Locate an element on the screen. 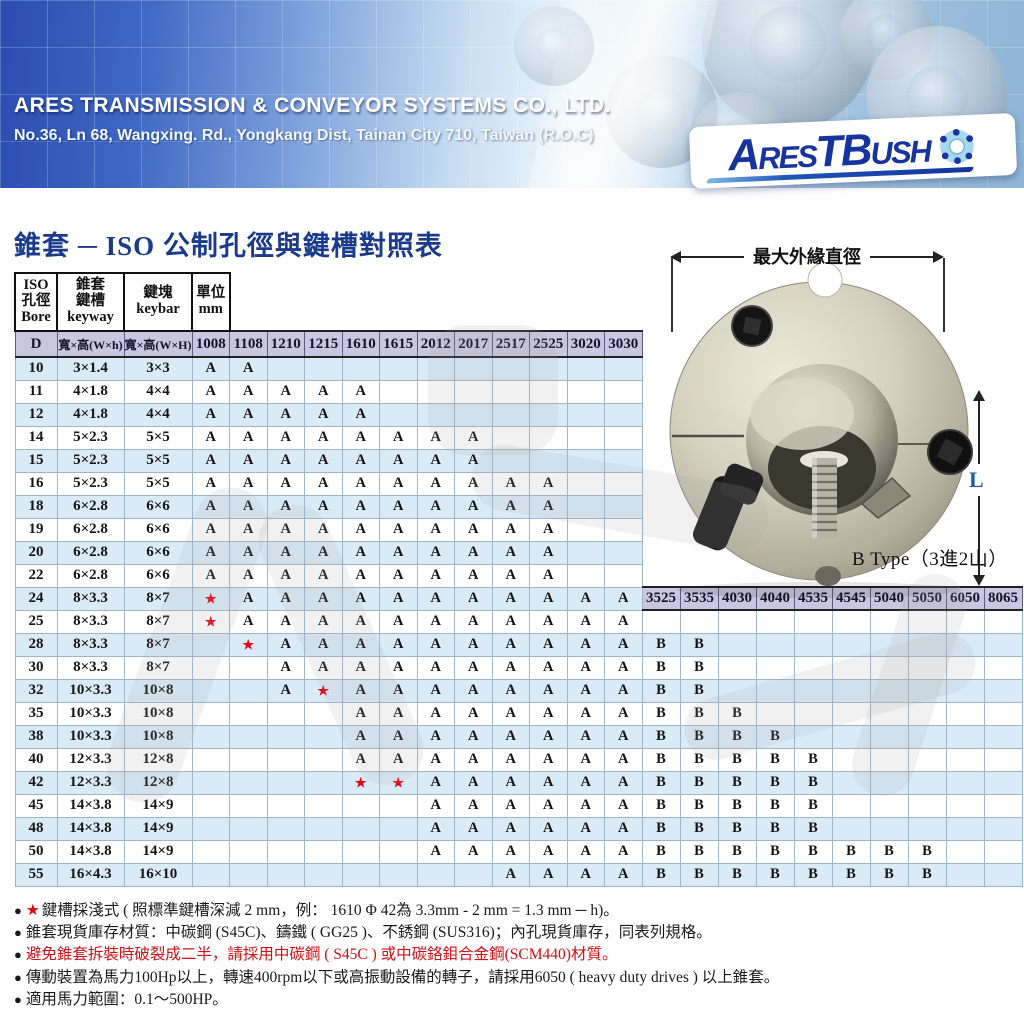  header-keyway: 錐套 鍵槽 keyway is located at coordinates (90, 302).